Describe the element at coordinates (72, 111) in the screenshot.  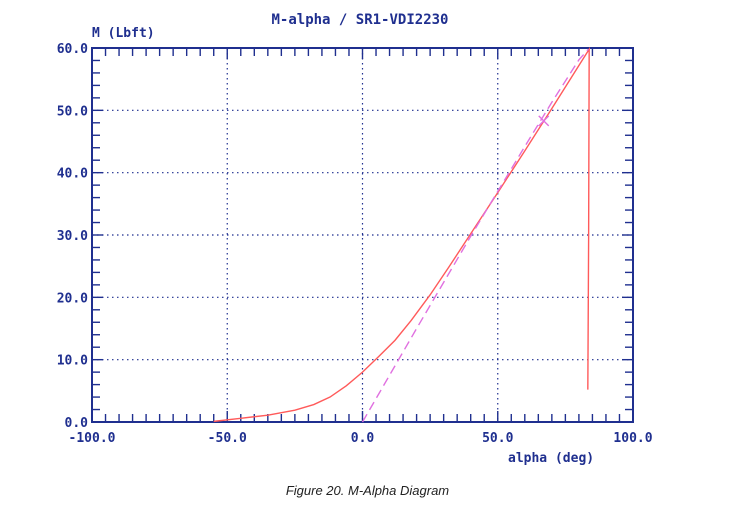
I see `y-tick-label: 50.0` at that location.